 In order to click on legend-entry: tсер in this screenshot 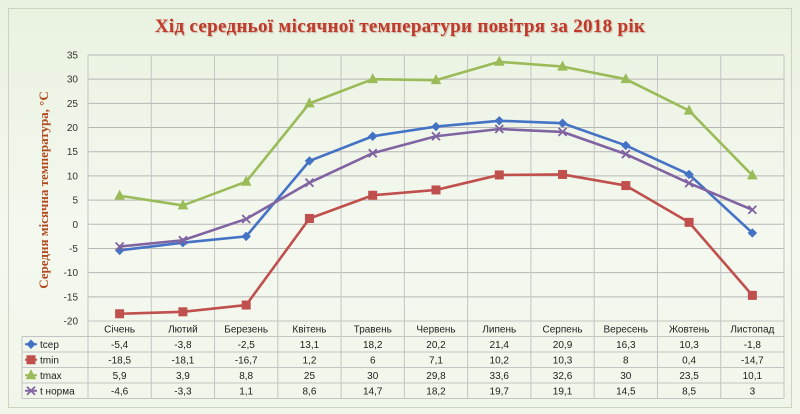, I will do `click(49, 345)`.